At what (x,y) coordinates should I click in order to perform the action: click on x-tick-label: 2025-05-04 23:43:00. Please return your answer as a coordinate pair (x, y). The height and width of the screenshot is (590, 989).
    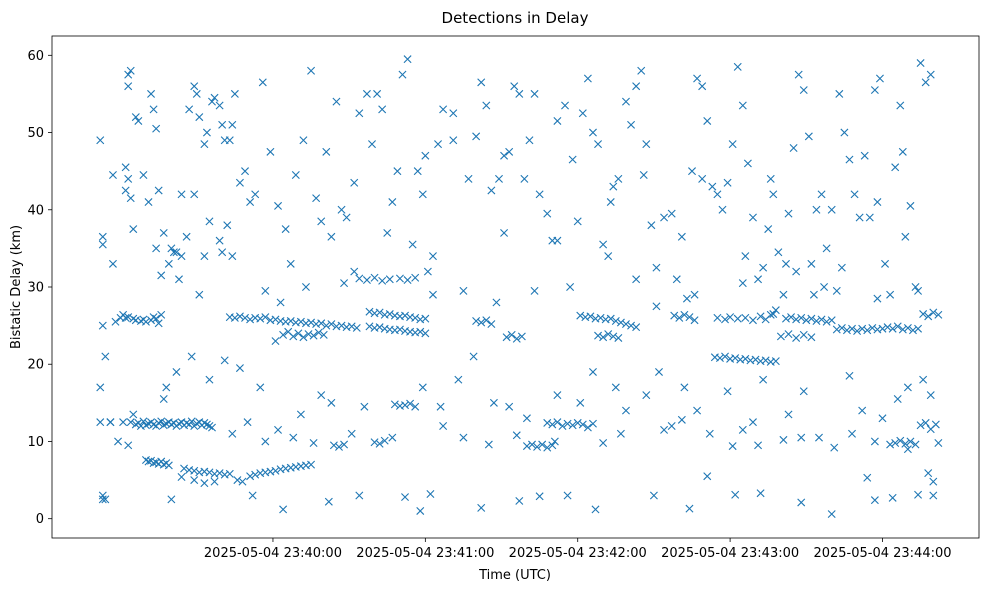
    Looking at the image, I should click on (730, 553).